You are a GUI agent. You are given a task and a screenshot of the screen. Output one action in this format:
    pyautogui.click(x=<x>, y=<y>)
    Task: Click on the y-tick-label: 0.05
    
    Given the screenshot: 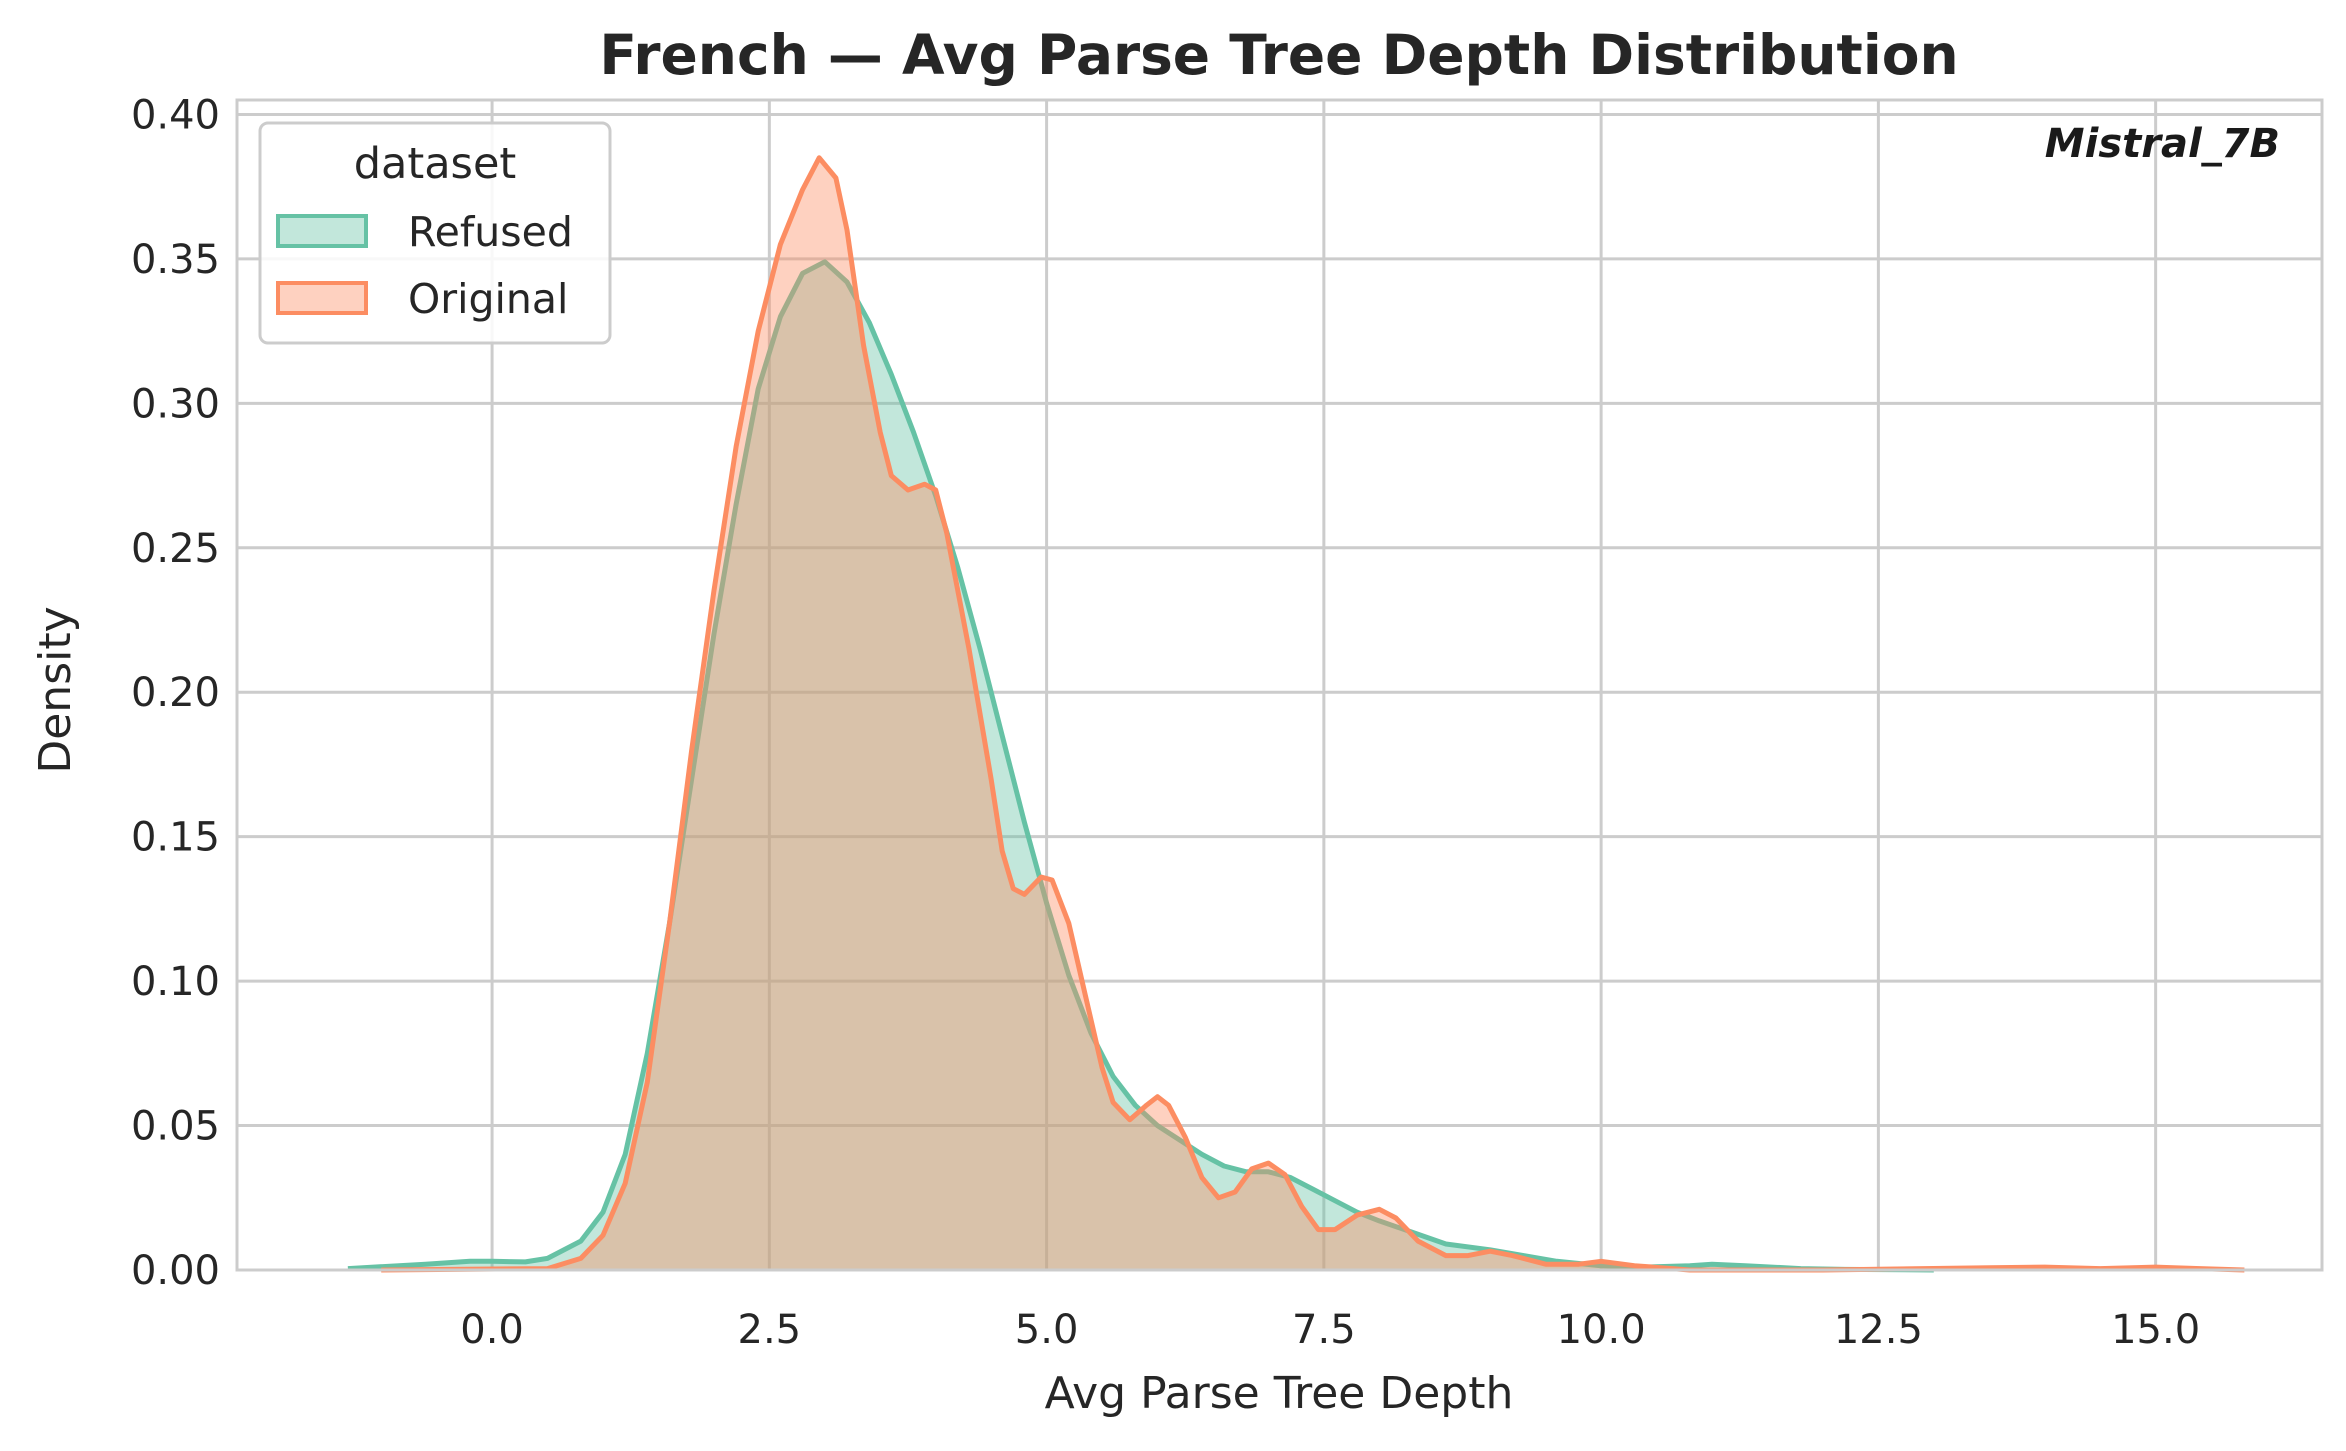 What is the action you would take?
    pyautogui.click(x=175, y=1127)
    